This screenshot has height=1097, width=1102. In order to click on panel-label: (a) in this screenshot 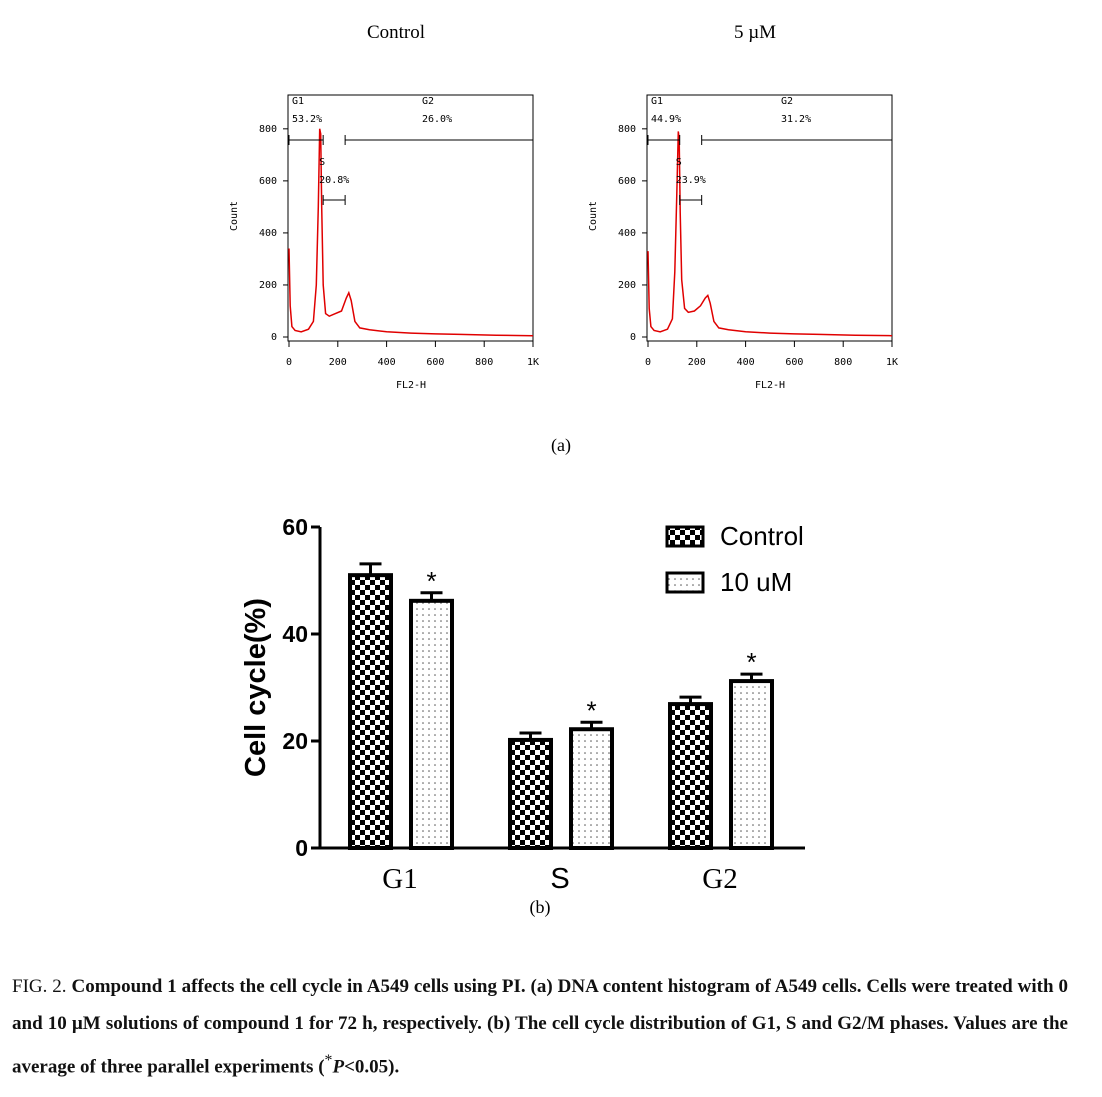, I will do `click(561, 445)`.